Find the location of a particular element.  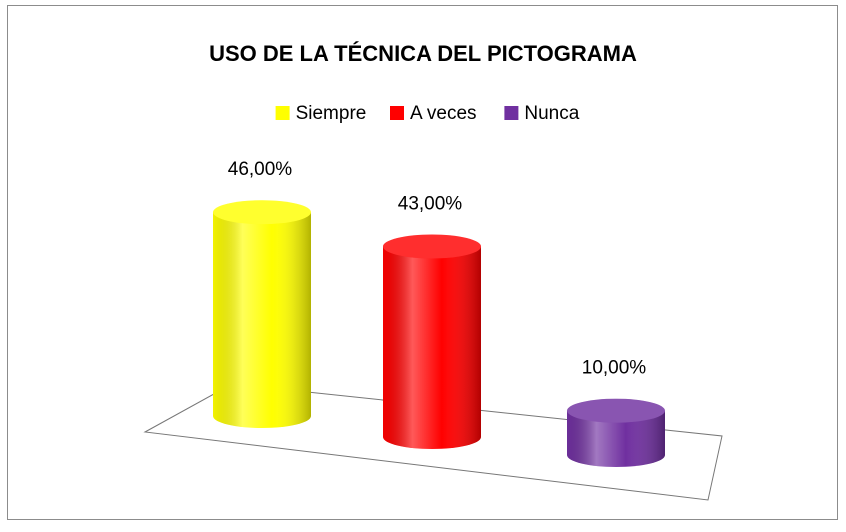

legend-label: Nunca is located at coordinates (551, 113).